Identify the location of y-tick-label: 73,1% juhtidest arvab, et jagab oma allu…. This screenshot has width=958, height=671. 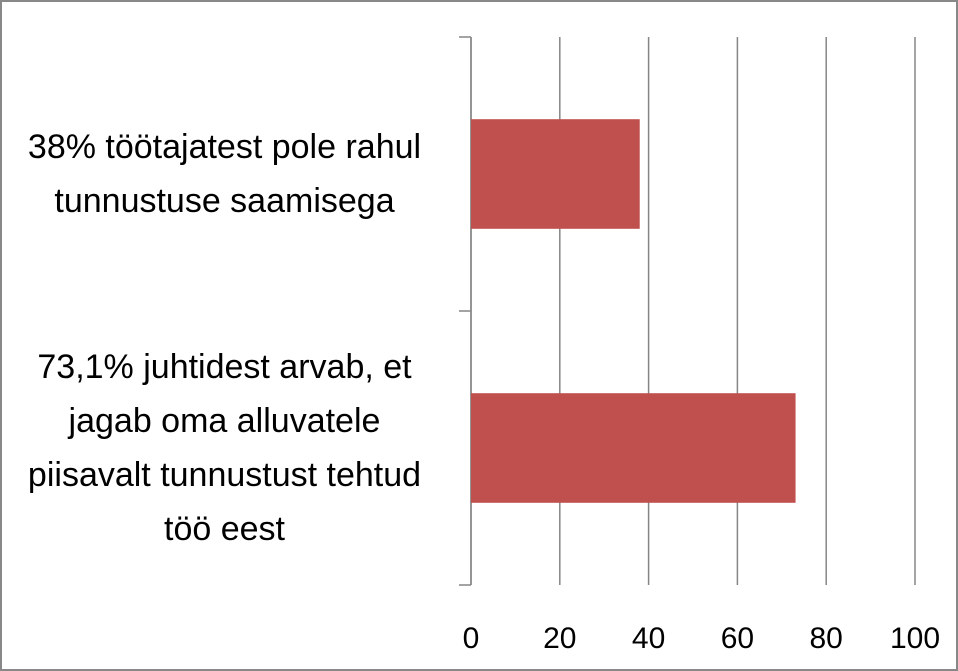
(224, 448).